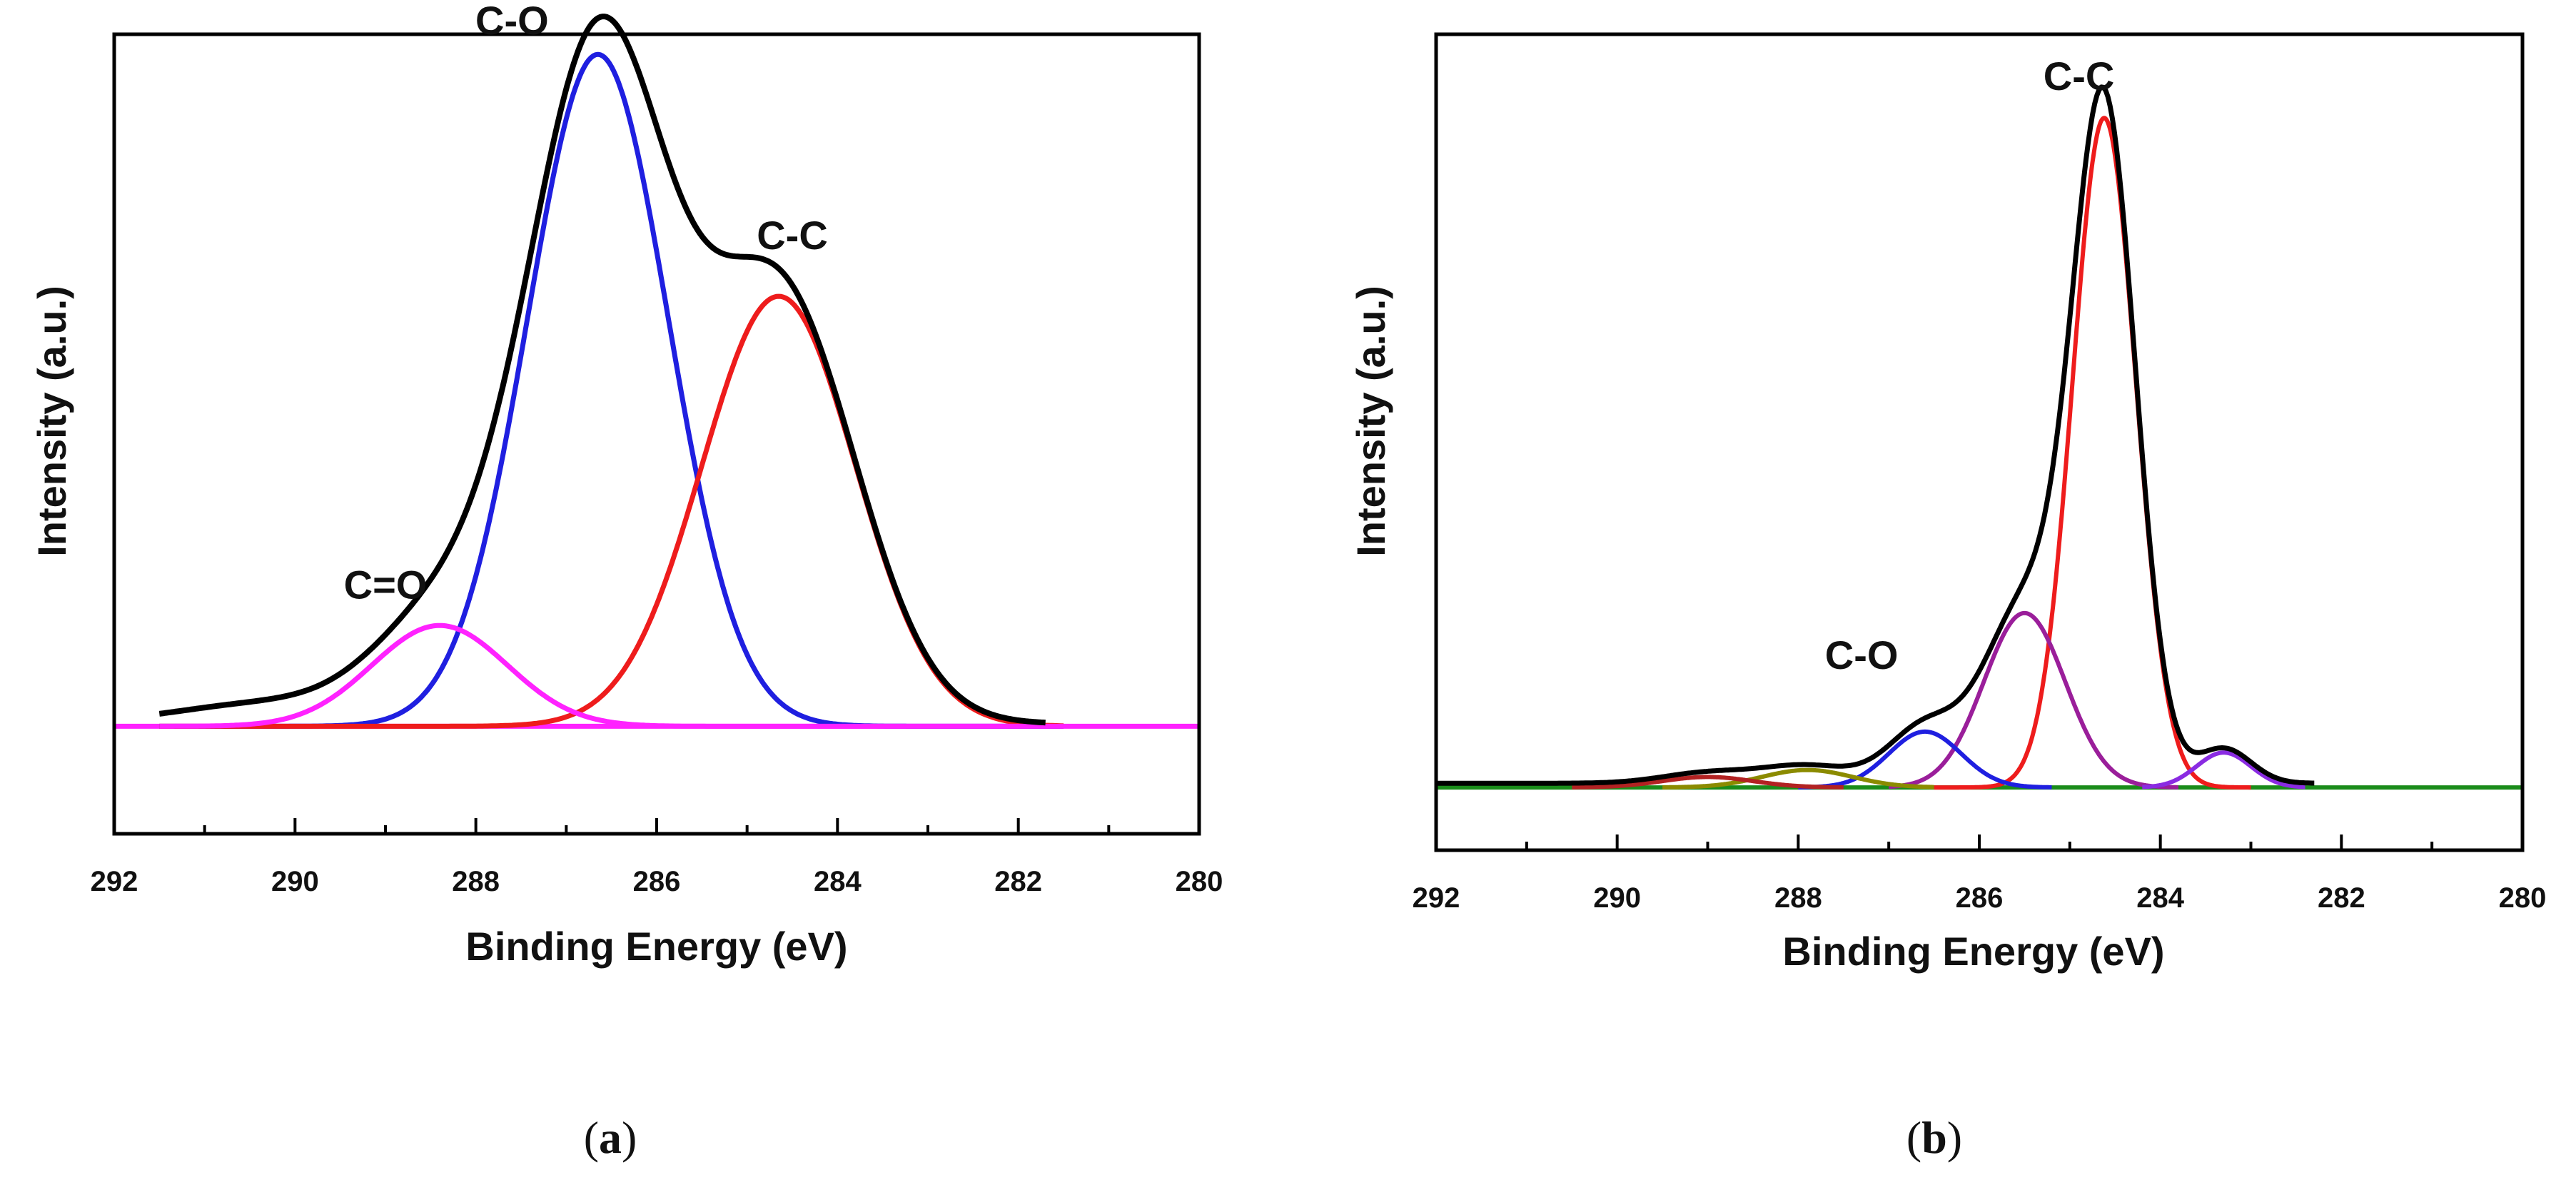  I want to click on panel-b-x-tick-label: 280, so click(2523, 898).